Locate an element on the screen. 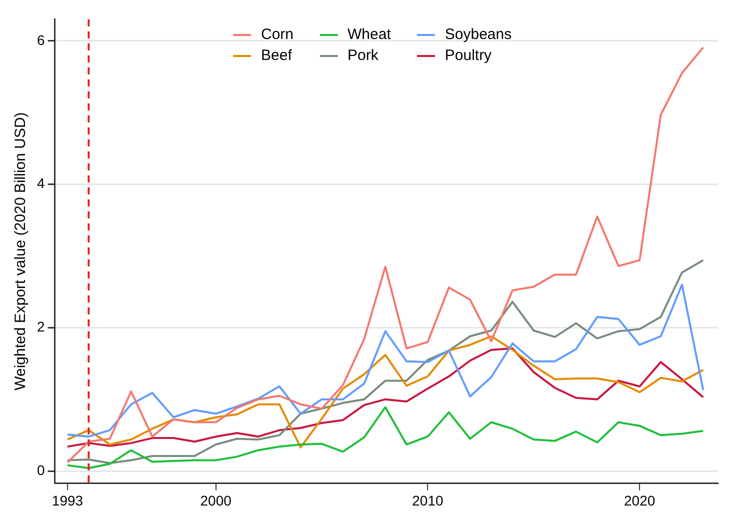 The image size is (730, 521). legend-label: Beef is located at coordinates (276, 55).